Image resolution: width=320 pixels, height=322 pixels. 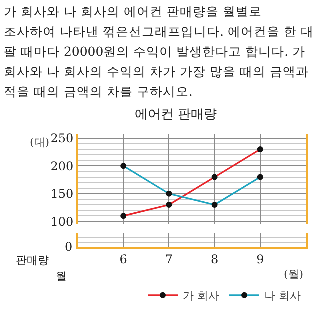 What do you see at coordinates (282, 296) in the screenshot?
I see `legend-label: 나 회사` at bounding box center [282, 296].